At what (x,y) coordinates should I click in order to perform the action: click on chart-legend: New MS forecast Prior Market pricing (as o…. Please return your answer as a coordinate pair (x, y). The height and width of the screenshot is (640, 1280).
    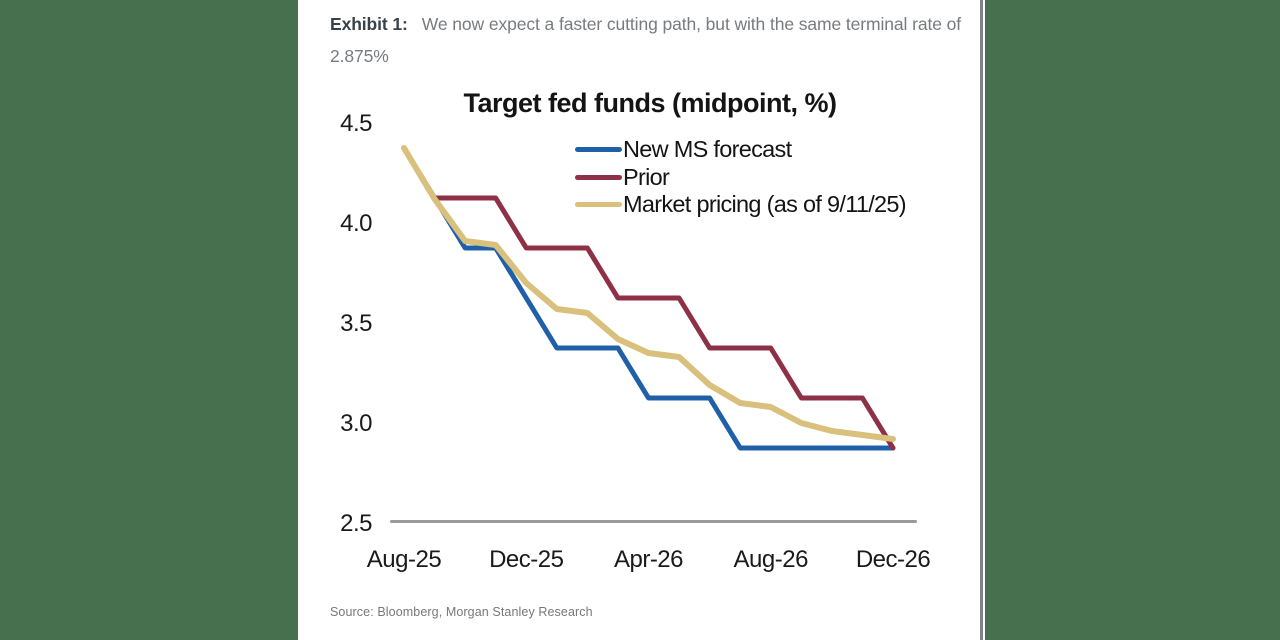
    Looking at the image, I should click on (741, 177).